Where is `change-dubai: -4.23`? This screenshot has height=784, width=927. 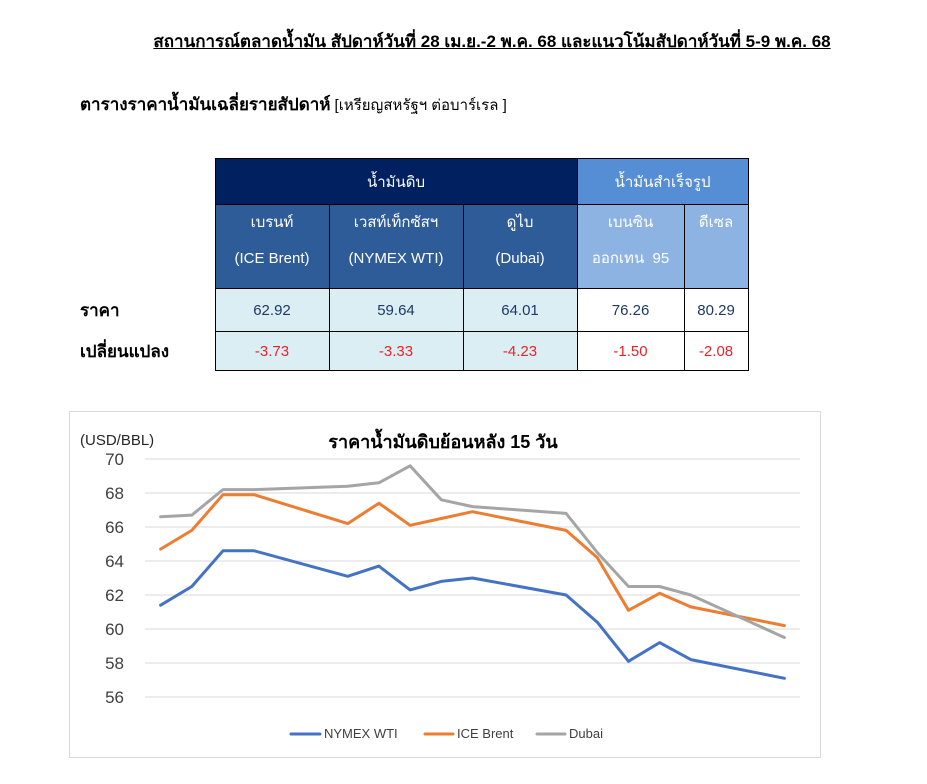 change-dubai: -4.23 is located at coordinates (520, 351).